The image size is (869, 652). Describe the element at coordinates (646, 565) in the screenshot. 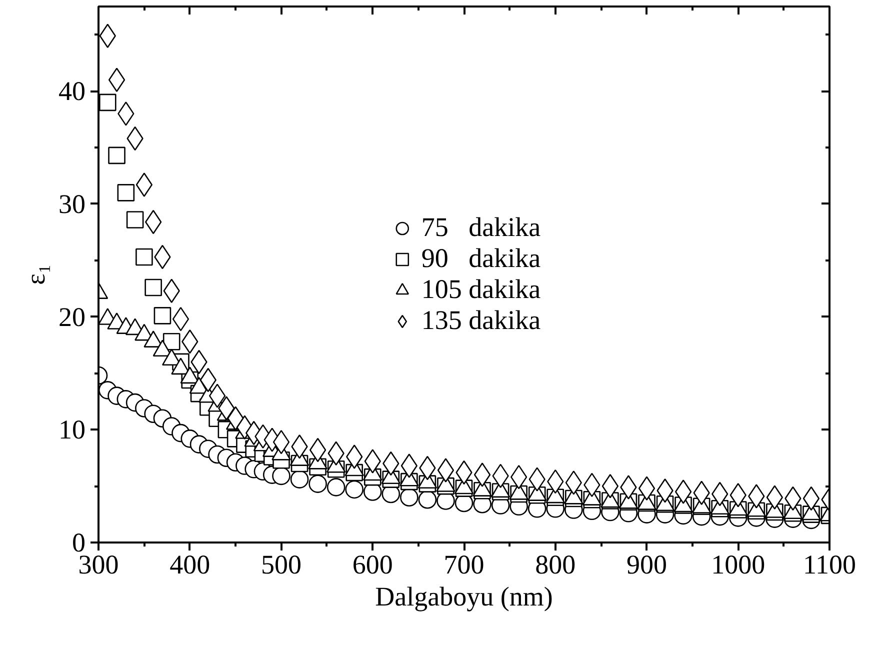

I see `x-tick-label: 900` at that location.